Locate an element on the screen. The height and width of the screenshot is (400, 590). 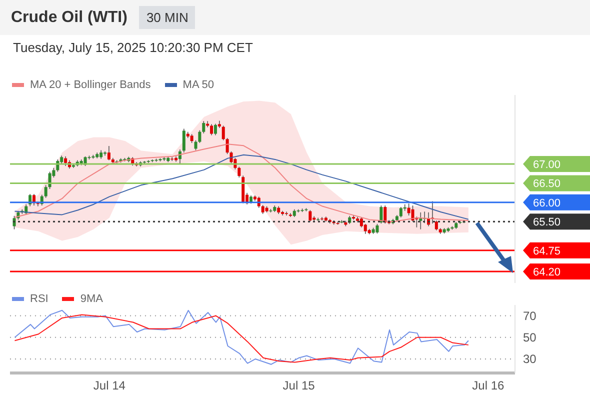
y-tick-label: 64.75 is located at coordinates (547, 251).